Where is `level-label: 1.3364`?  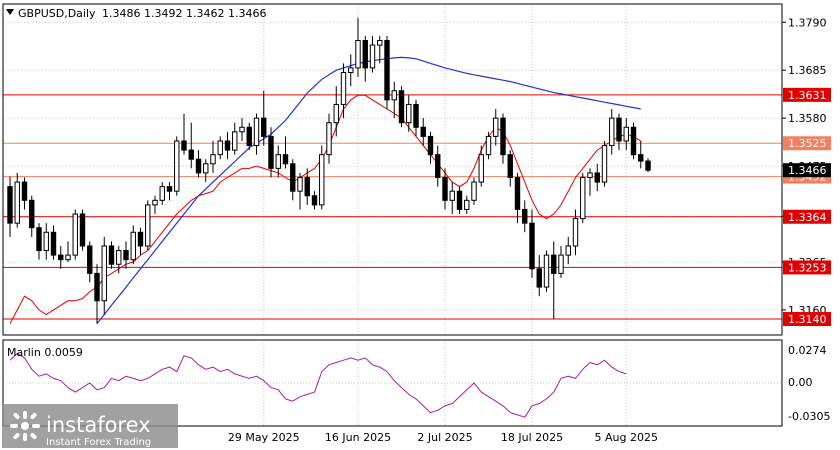
level-label: 1.3364 is located at coordinates (807, 217).